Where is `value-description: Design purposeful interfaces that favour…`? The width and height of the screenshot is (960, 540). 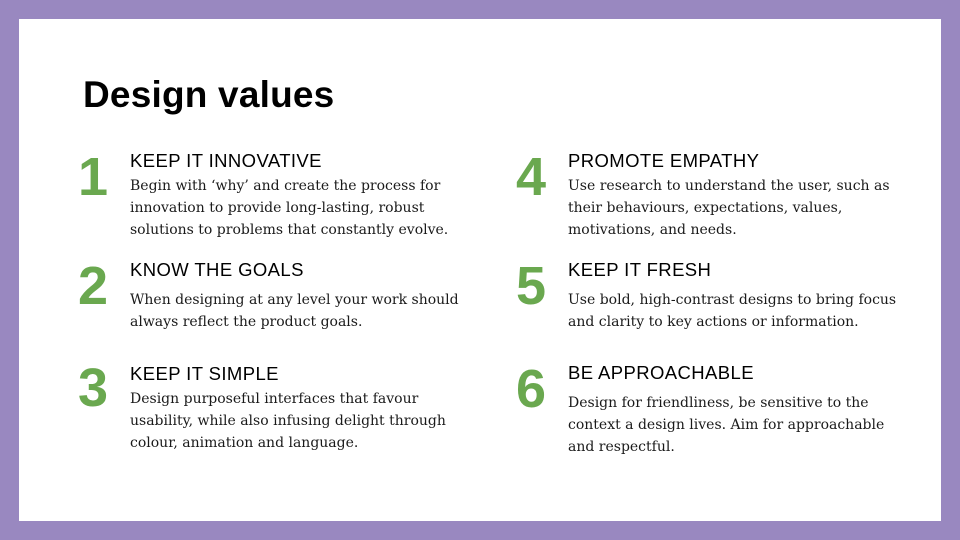
value-description: Design purposeful interfaces that favour… is located at coordinates (288, 421).